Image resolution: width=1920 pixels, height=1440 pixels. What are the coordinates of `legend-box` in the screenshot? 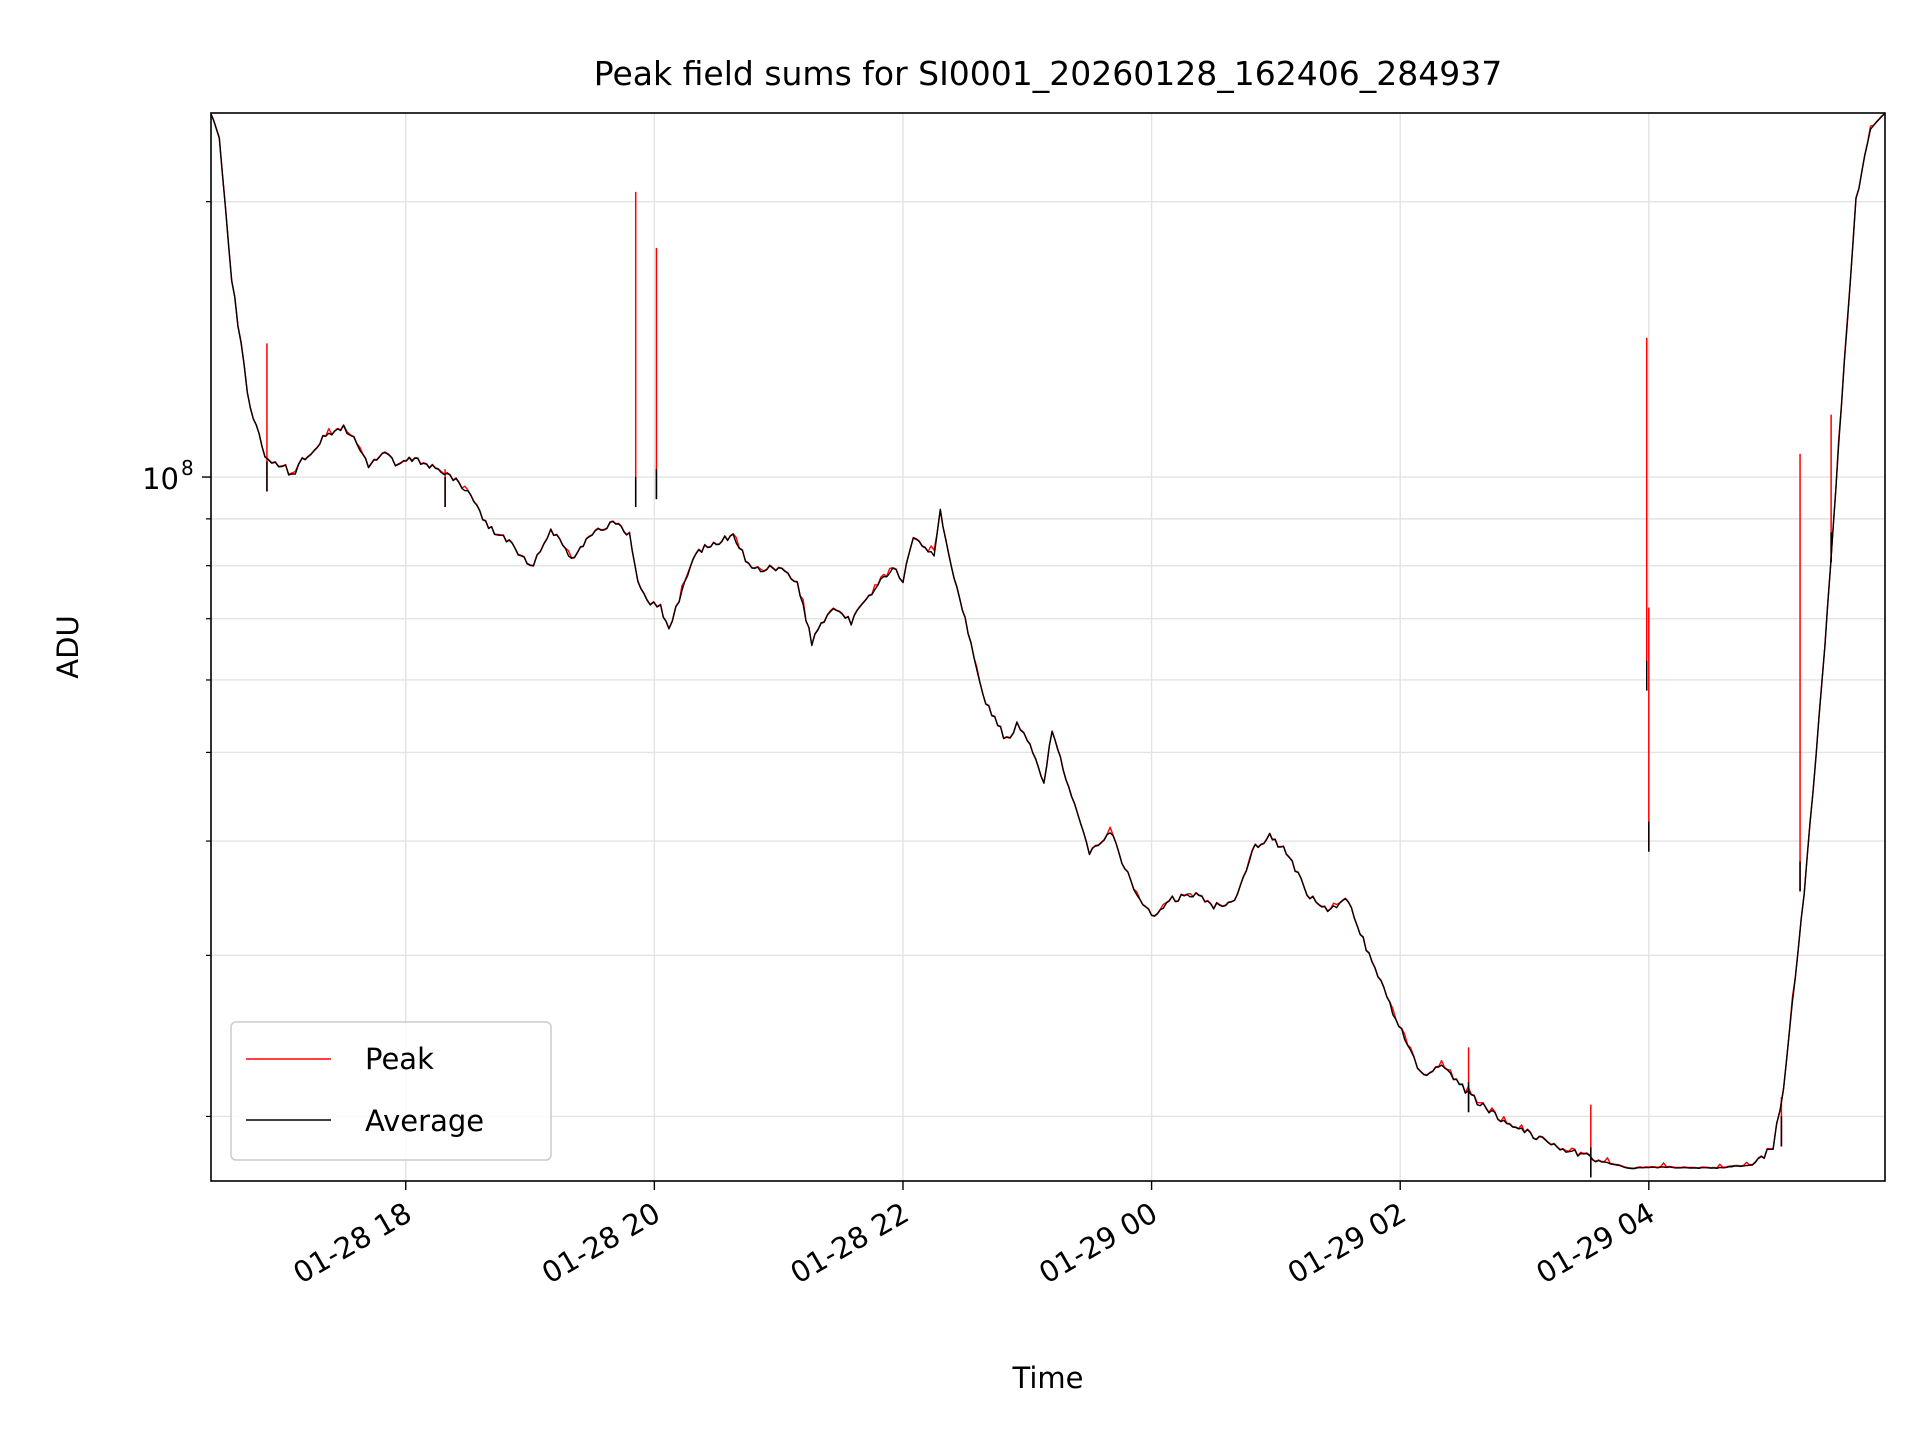 It's located at (391, 1091).